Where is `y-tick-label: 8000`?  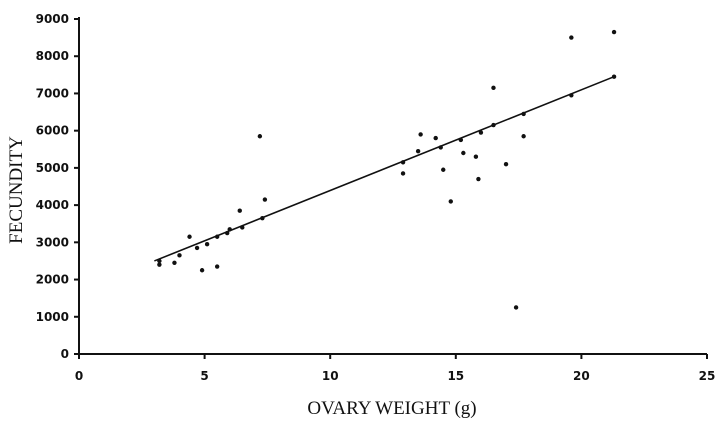
y-tick-label: 8000 is located at coordinates (52, 56).